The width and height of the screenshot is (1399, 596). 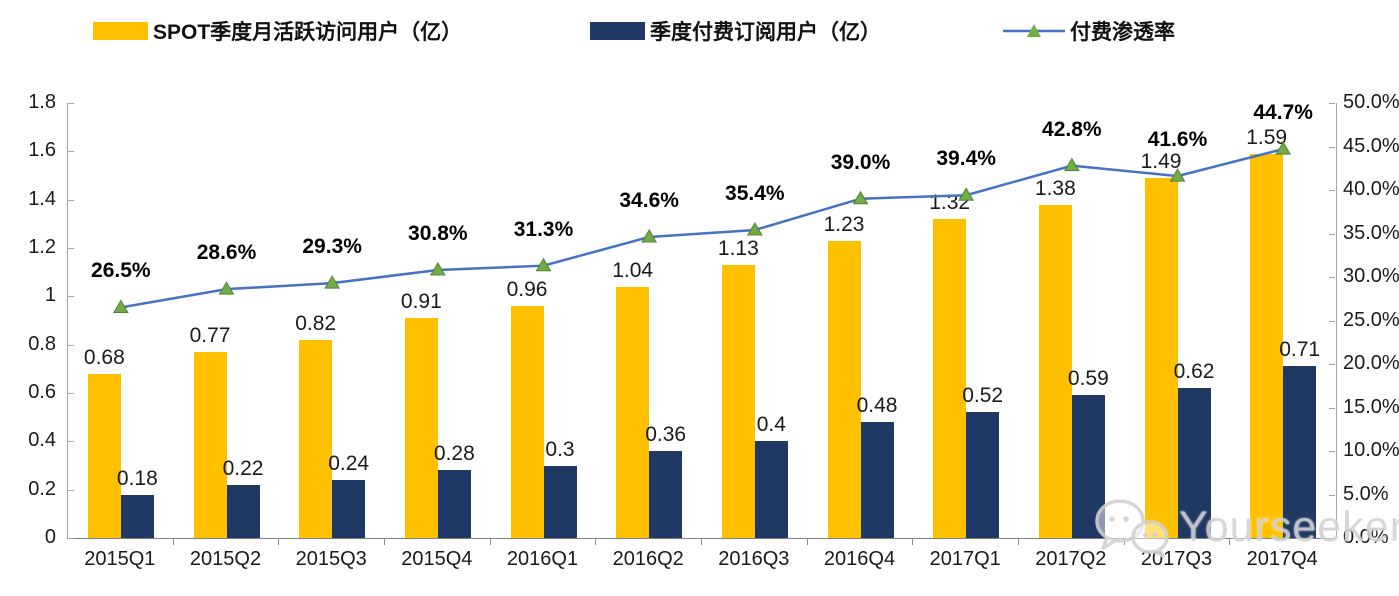 I want to click on subscribers-bar-value-label: 0.48, so click(x=877, y=405).